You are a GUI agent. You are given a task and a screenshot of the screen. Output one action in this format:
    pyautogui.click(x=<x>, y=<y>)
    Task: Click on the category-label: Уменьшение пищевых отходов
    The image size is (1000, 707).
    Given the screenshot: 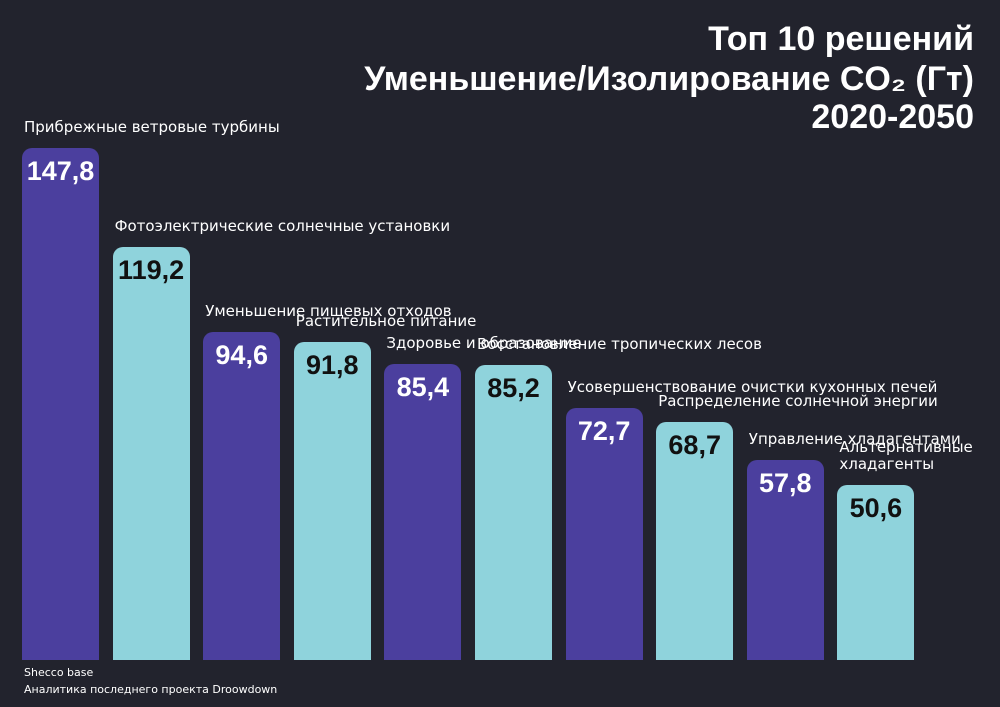 What is the action you would take?
    pyautogui.click(x=328, y=311)
    